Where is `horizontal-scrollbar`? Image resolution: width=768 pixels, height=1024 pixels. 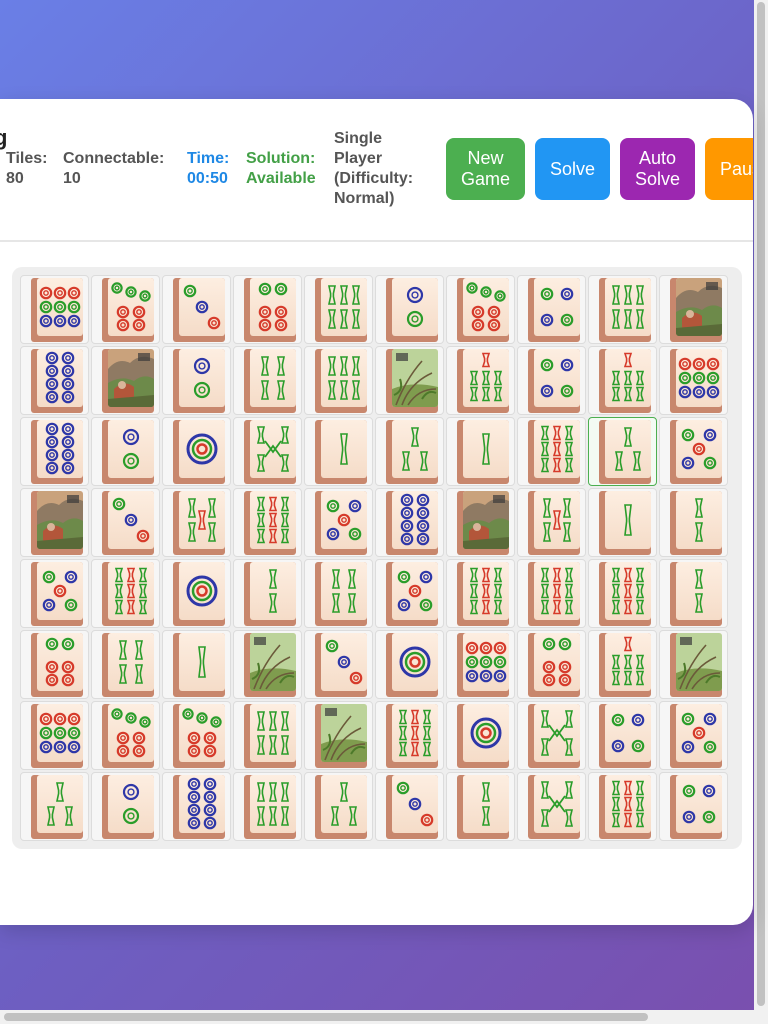 horizontal-scrollbar is located at coordinates (384, 1017).